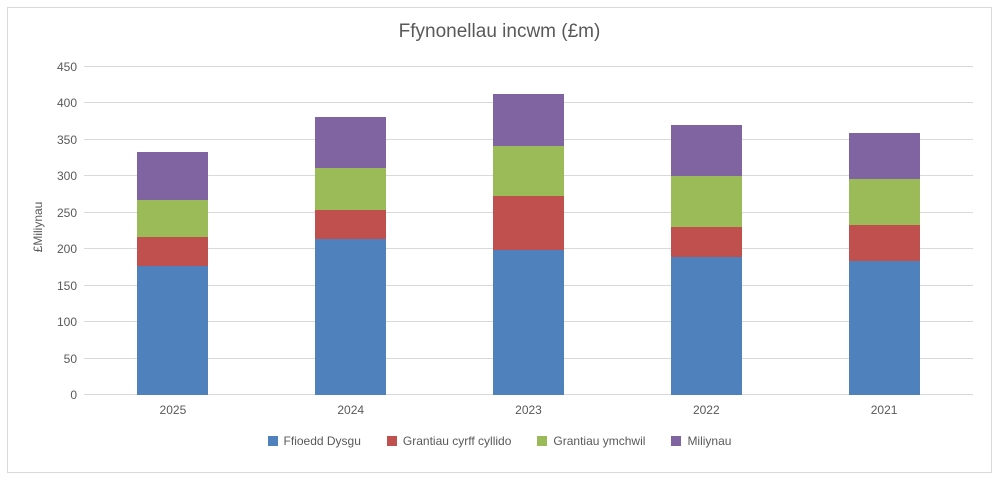  I want to click on y-tick-label: 100, so click(66, 322).